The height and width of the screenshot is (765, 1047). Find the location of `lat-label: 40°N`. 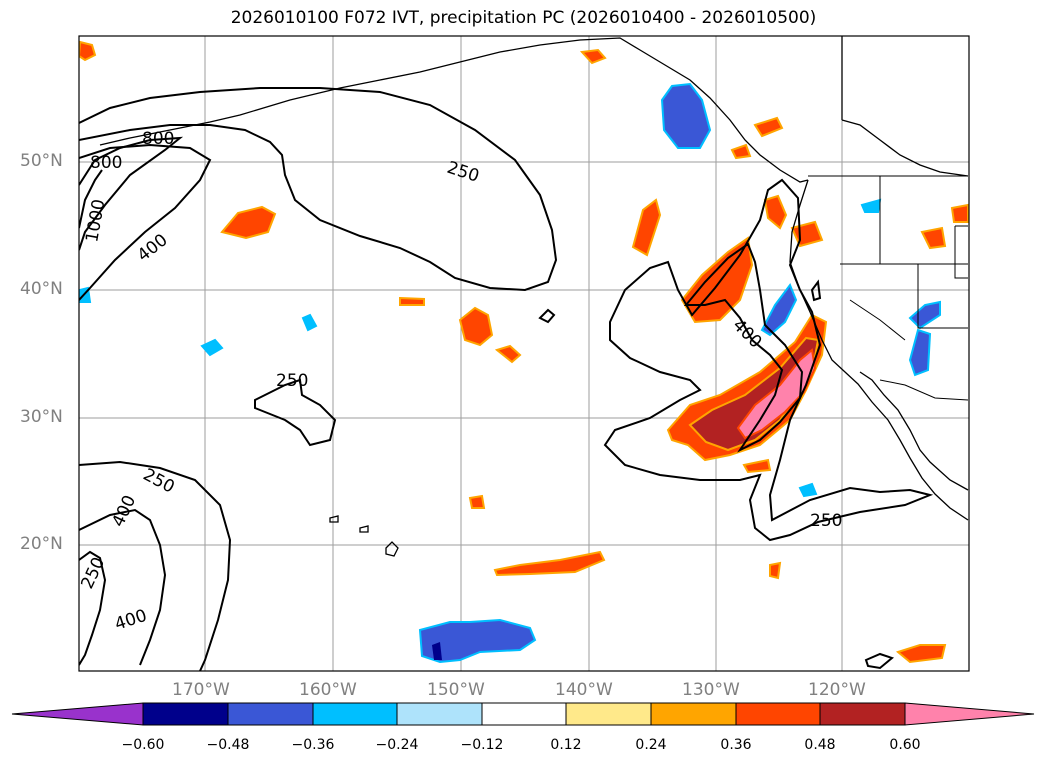

lat-label: 40°N is located at coordinates (41, 289).